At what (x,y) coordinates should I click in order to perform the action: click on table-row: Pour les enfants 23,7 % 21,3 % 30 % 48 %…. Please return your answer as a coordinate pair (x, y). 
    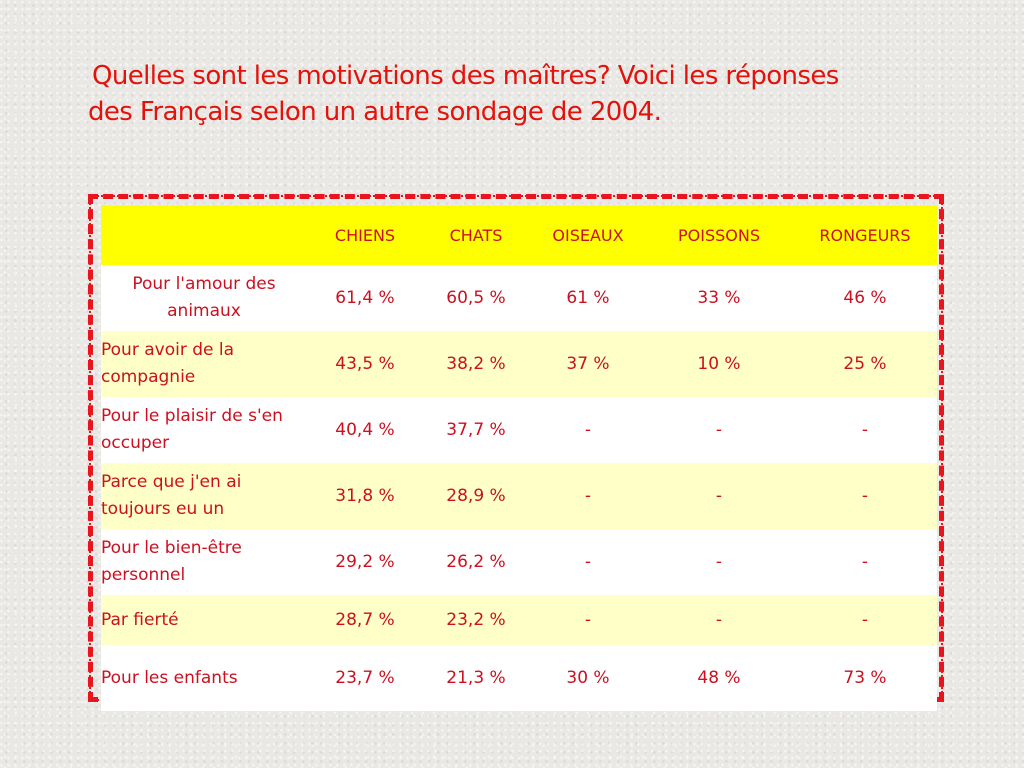
    Looking at the image, I should click on (519, 678).